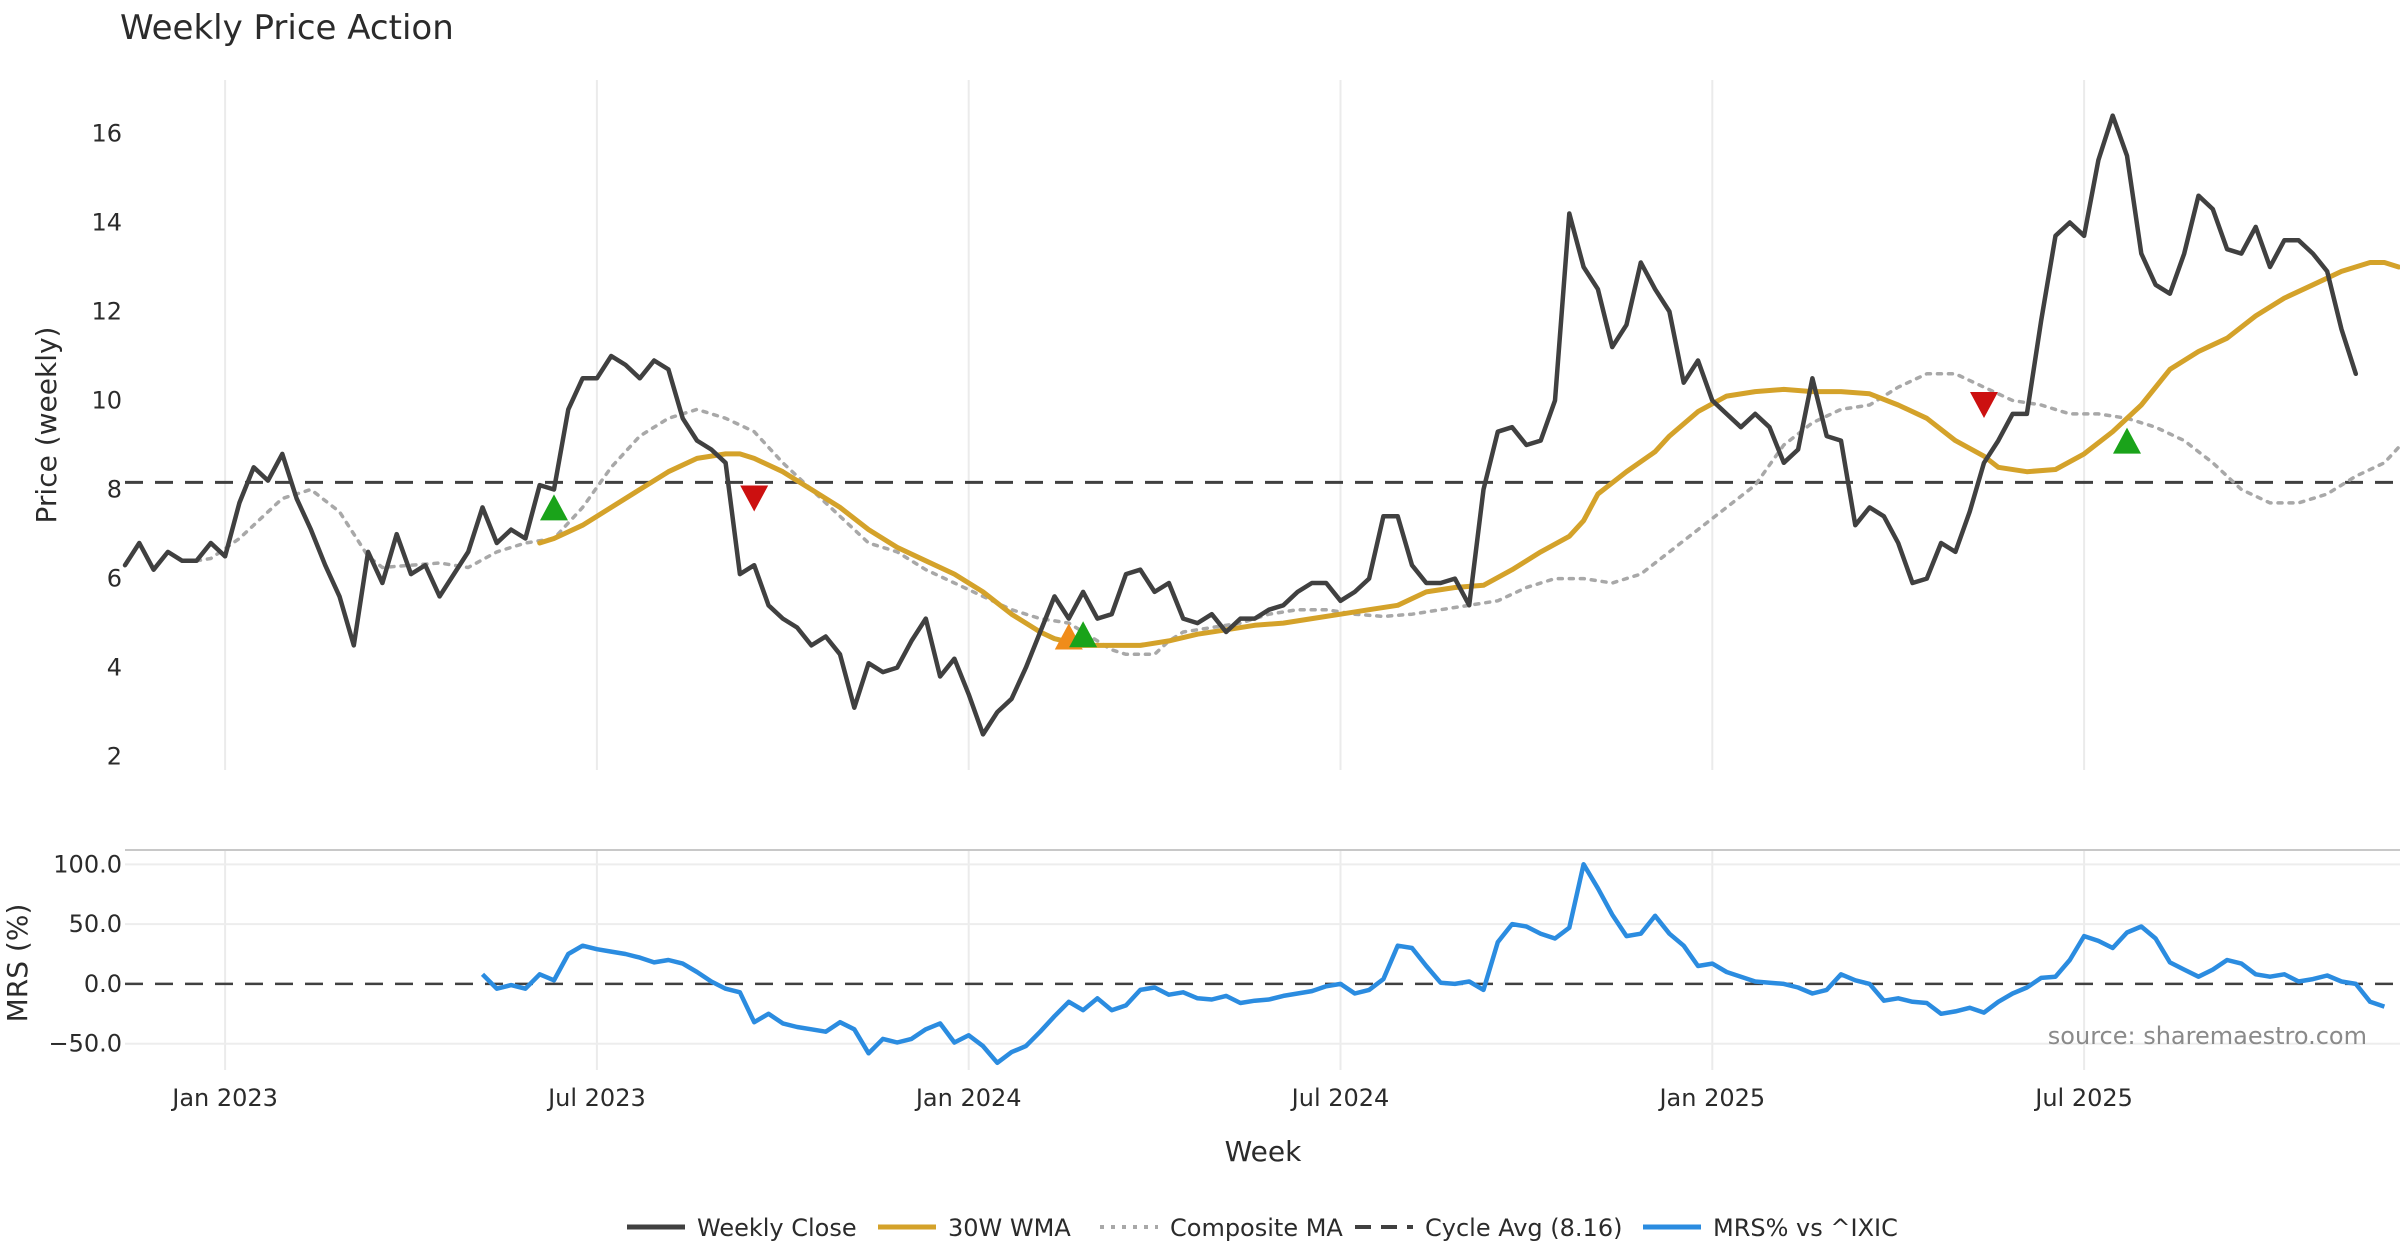 Image resolution: width=2400 pixels, height=1260 pixels. I want to click on price-y-tick-label: 16, so click(106, 133).